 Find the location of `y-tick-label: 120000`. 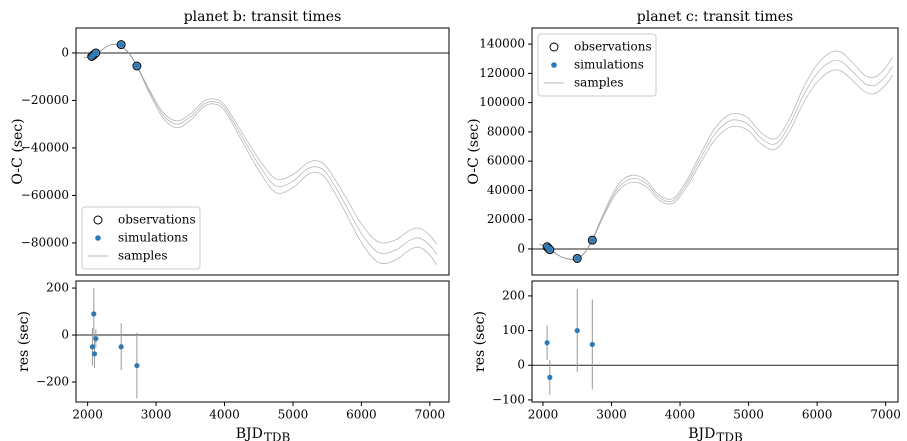

y-tick-label: 120000 is located at coordinates (502, 73).